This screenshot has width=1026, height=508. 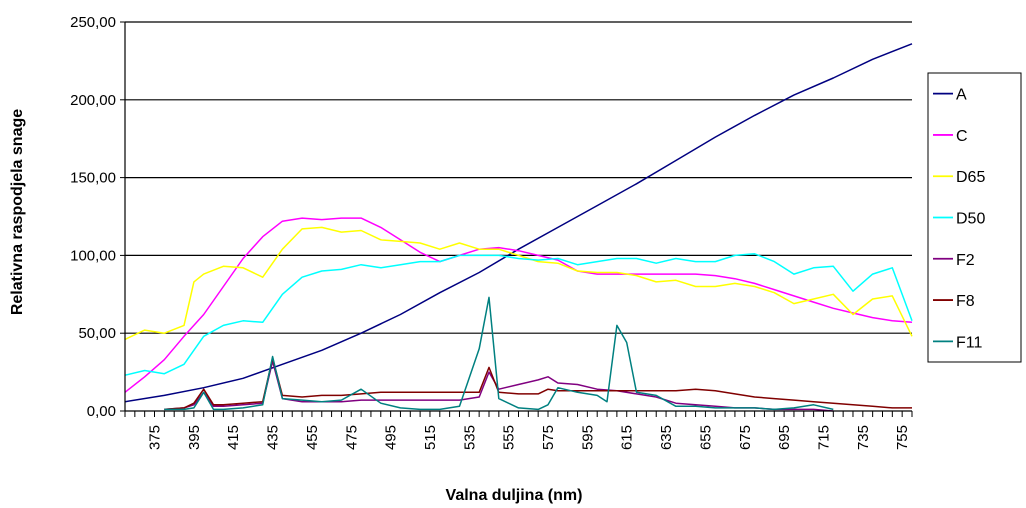 I want to click on x-tick-label: 495, so click(x=391, y=437).